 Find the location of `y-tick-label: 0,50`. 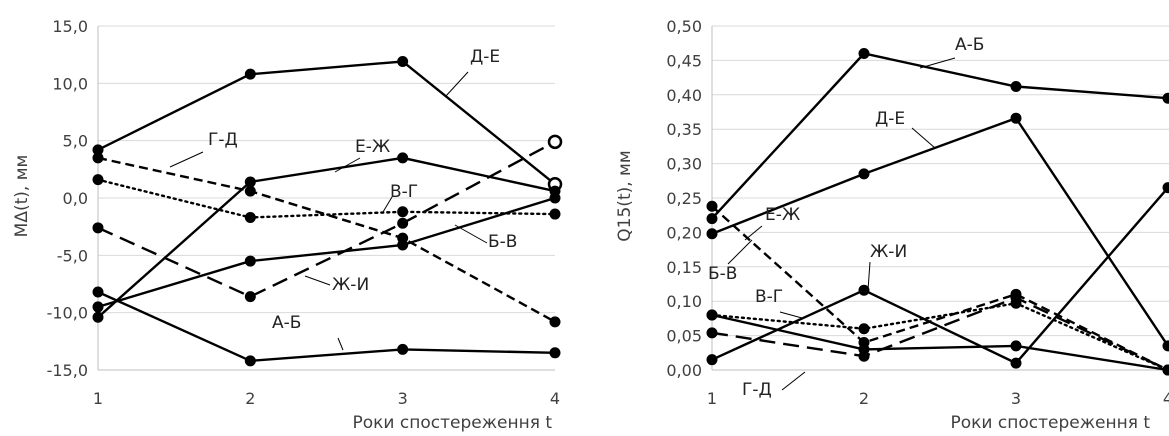

y-tick-label: 0,50 is located at coordinates (684, 26).